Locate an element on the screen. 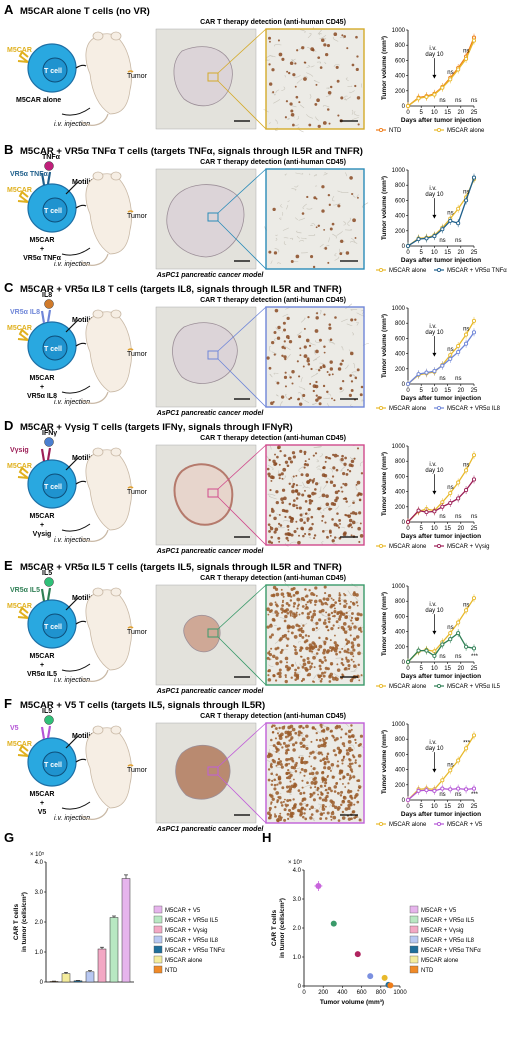 The height and width of the screenshot is (1050, 508). m5car-receptor is located at coordinates (23, 612).